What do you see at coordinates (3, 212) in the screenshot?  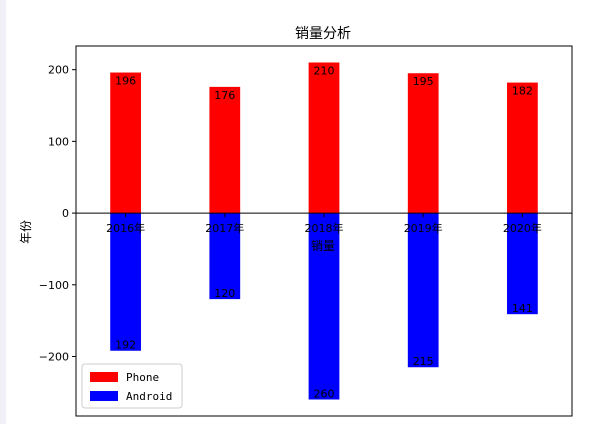 I see `window-edge` at bounding box center [3, 212].